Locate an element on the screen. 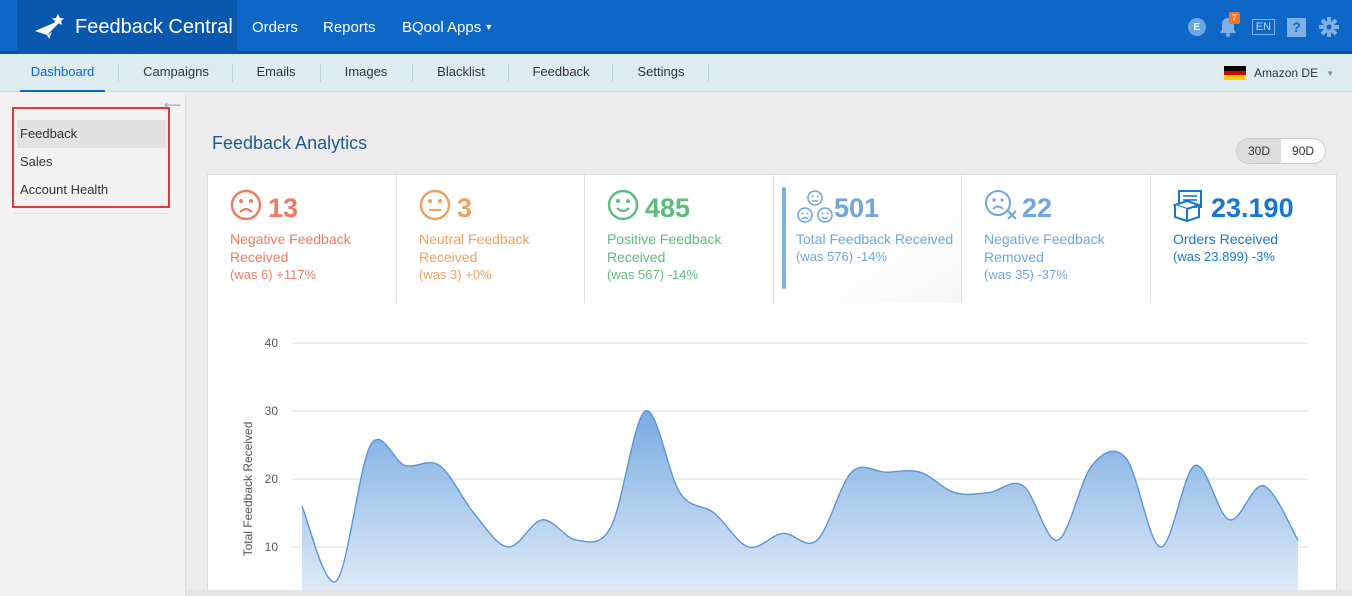  tab-images: Images is located at coordinates (366, 71).